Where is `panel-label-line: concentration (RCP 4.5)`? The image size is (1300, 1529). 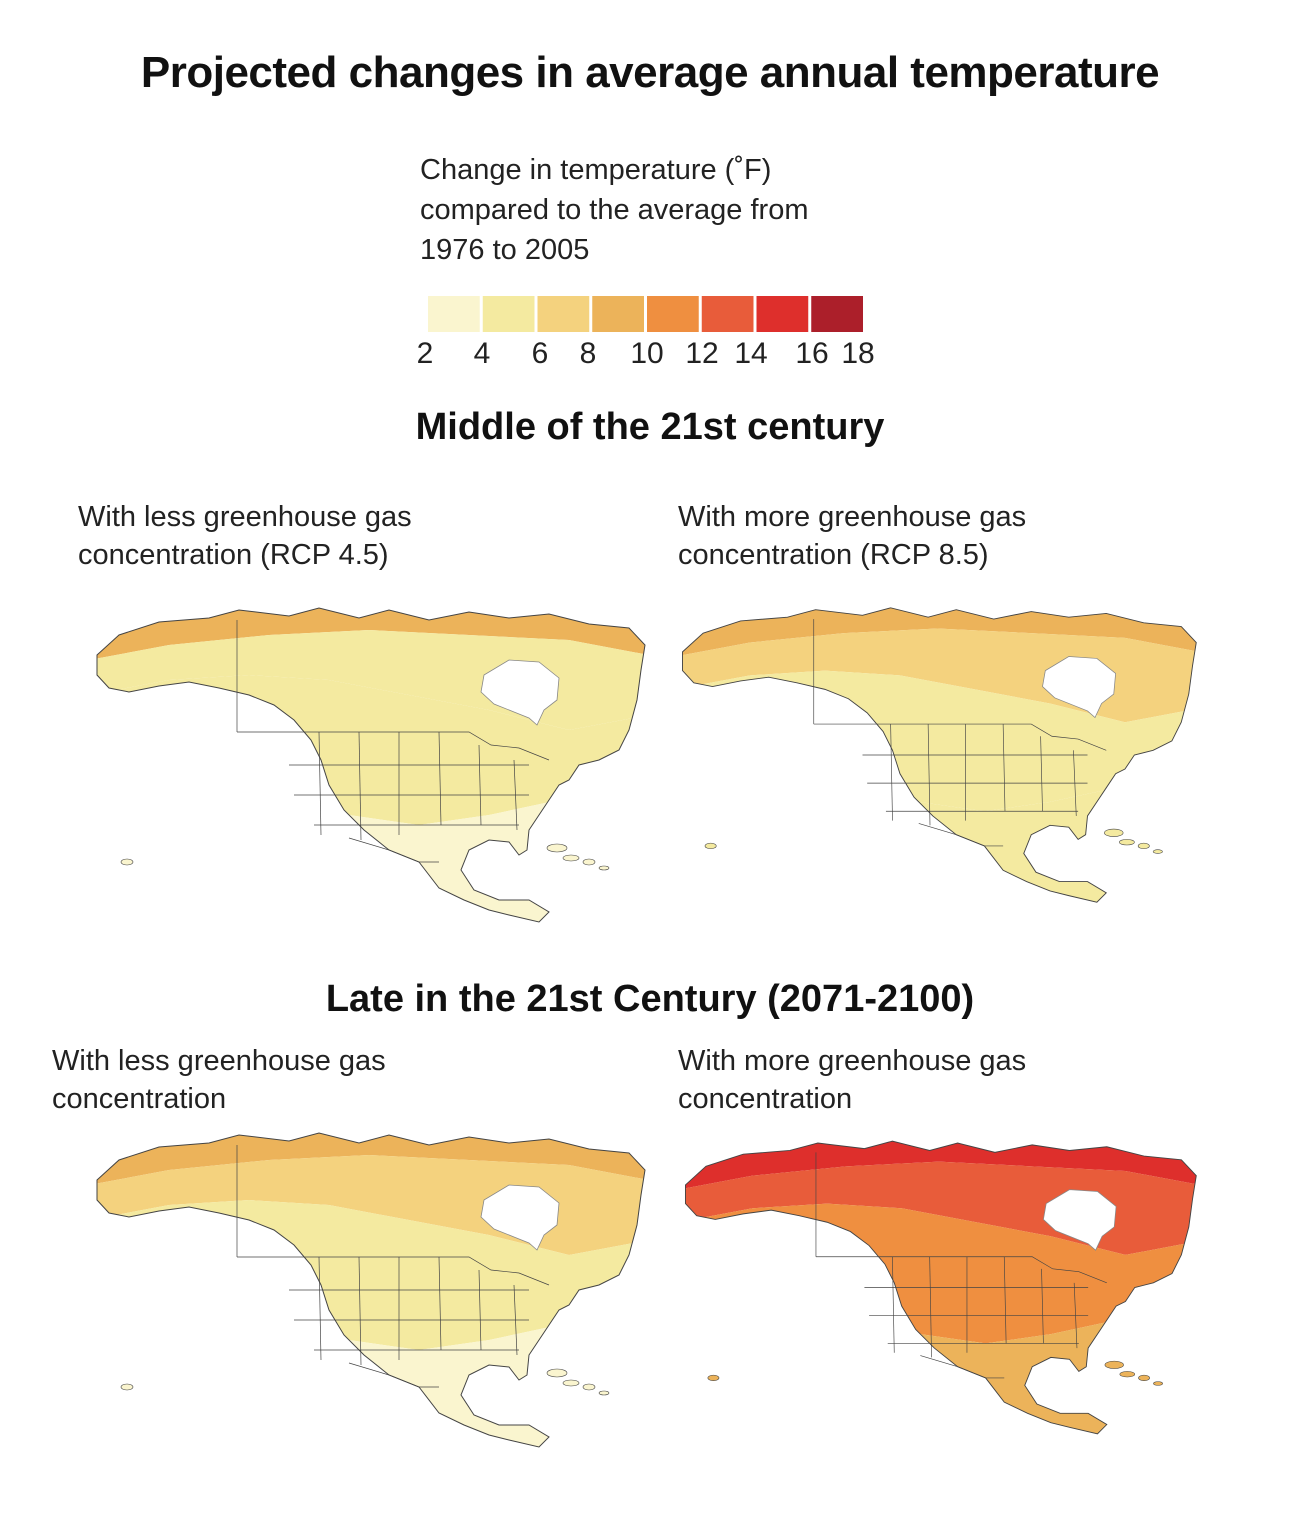 panel-label-line: concentration (RCP 4.5) is located at coordinates (233, 555).